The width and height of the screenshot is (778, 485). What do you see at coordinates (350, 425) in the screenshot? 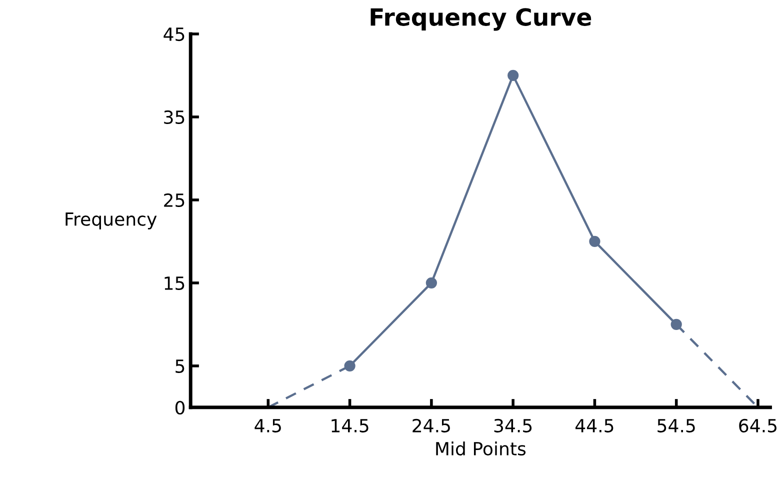
I see `x-tick-label: 14.5` at bounding box center [350, 425].